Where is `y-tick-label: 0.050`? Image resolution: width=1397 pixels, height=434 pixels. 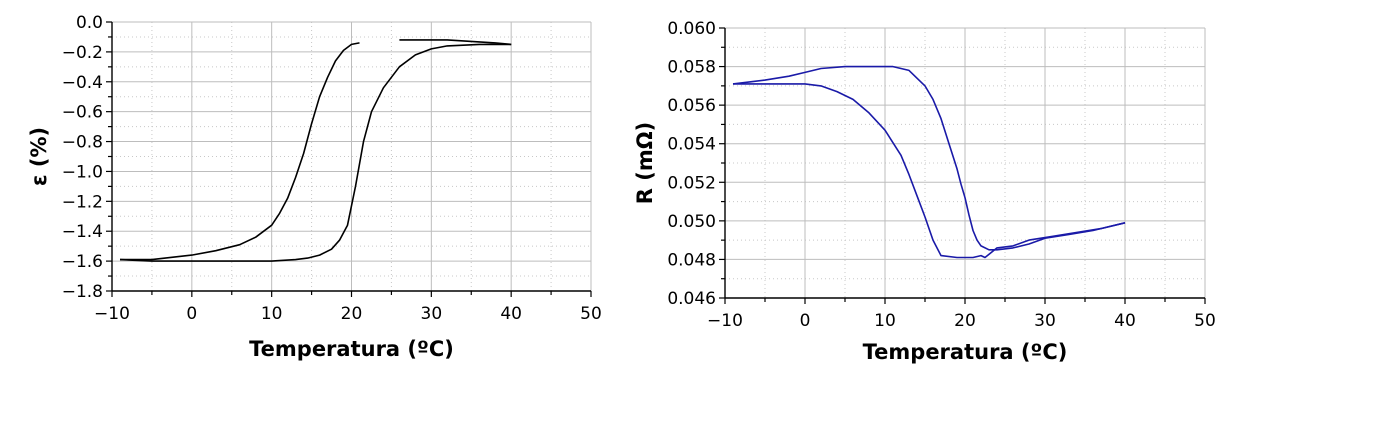 y-tick-label: 0.050 is located at coordinates (691, 222).